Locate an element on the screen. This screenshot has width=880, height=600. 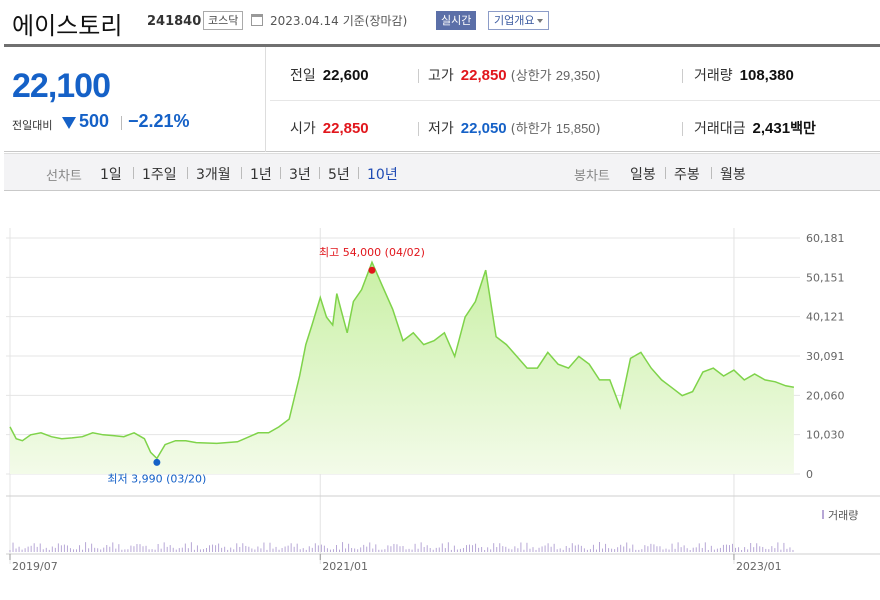
lower-limit: (하한가 15,850) is located at coordinates (555, 129).